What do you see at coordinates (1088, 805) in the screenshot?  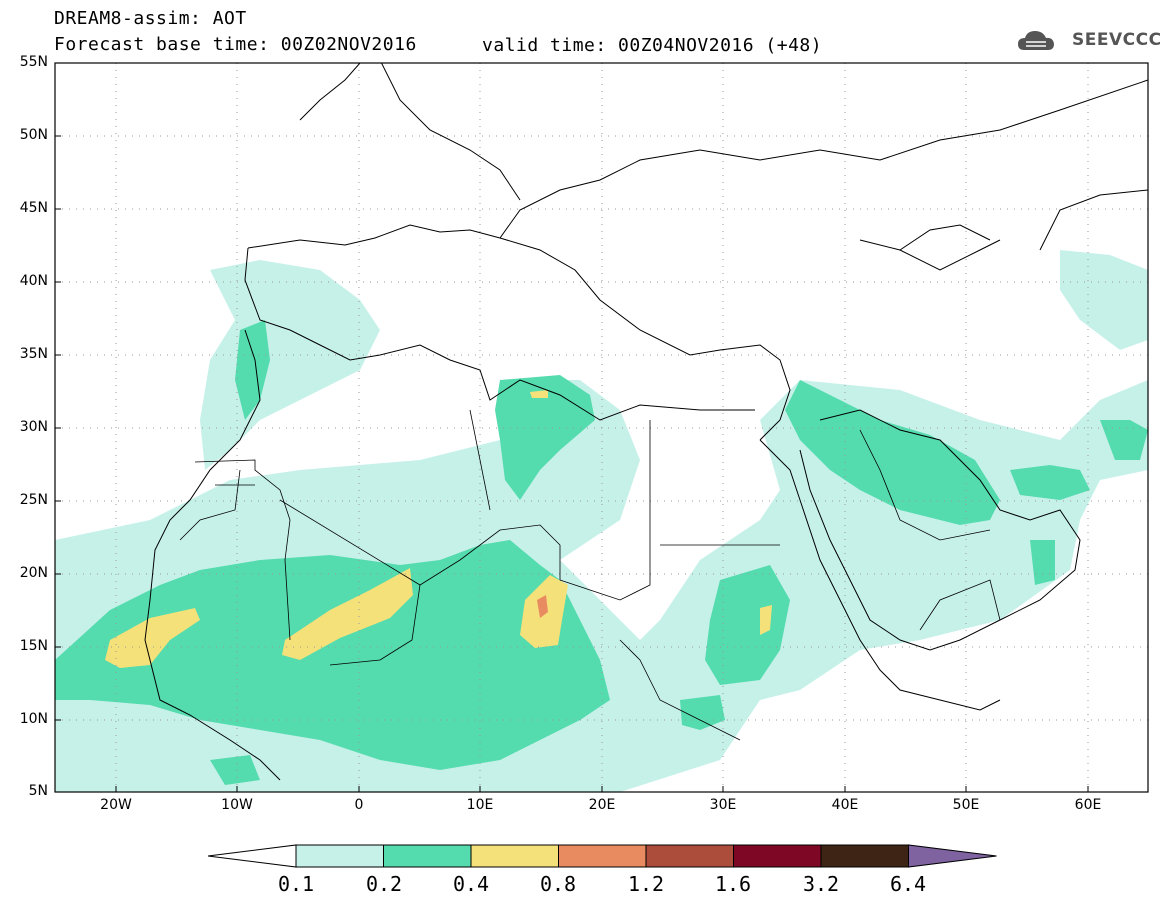 I see `lon-label: 60E` at bounding box center [1088, 805].